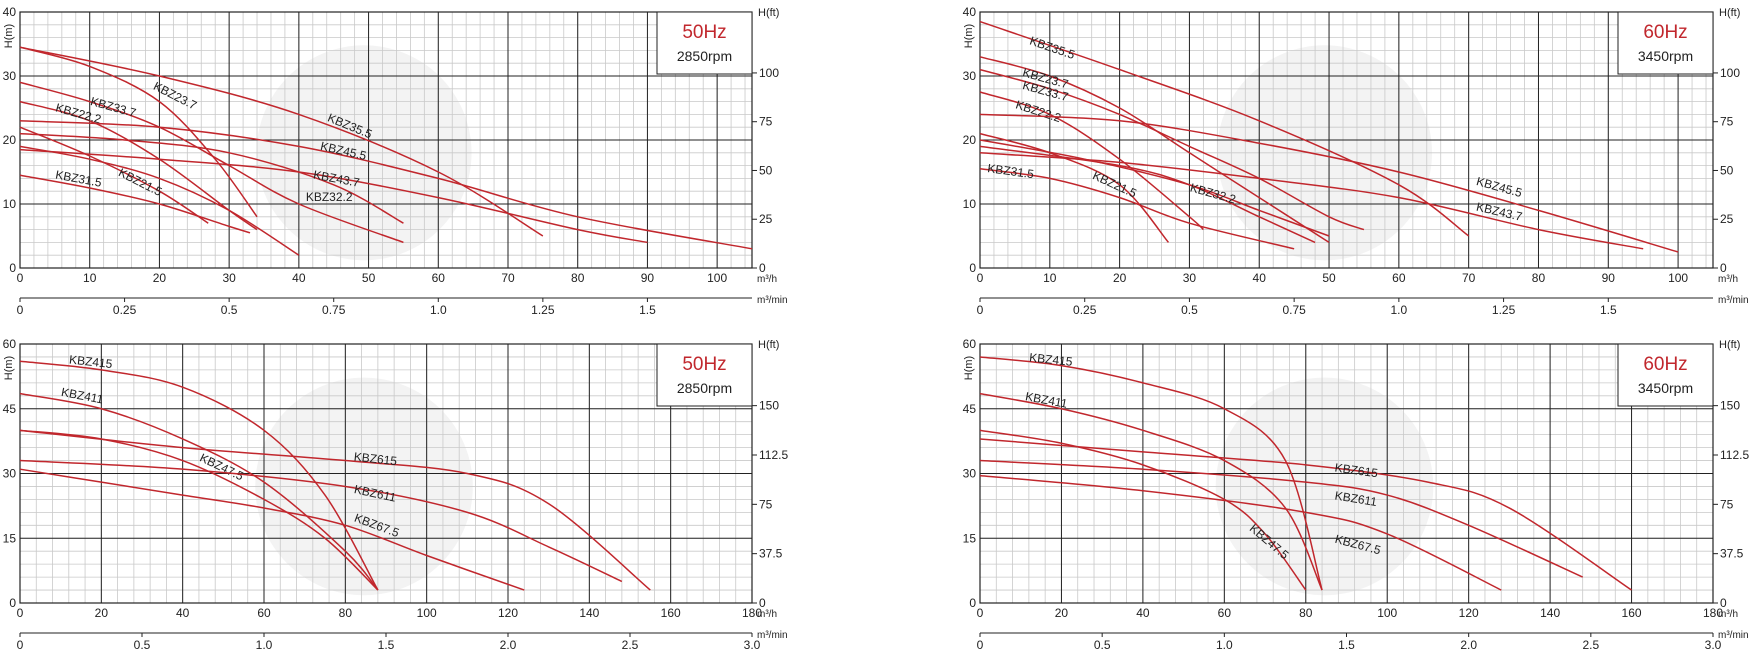 This screenshot has height=650, width=1758. What do you see at coordinates (1504, 310) in the screenshot?
I see `x2-tick-label: 1.25` at bounding box center [1504, 310].